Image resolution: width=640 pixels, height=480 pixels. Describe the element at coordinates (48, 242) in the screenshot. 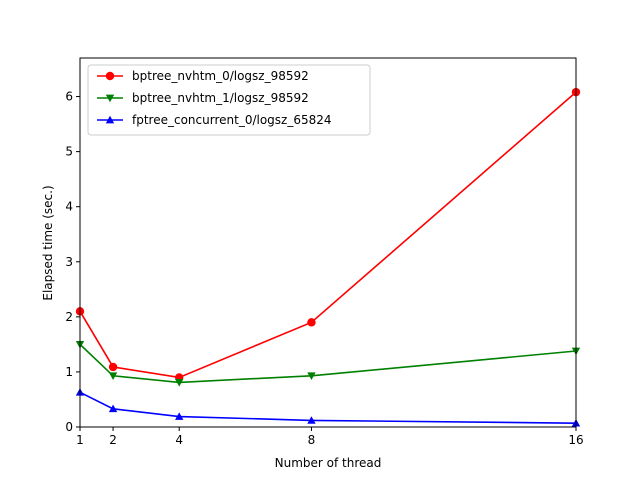

I see `y-axis-label: Elapsed time (sec.)` at that location.